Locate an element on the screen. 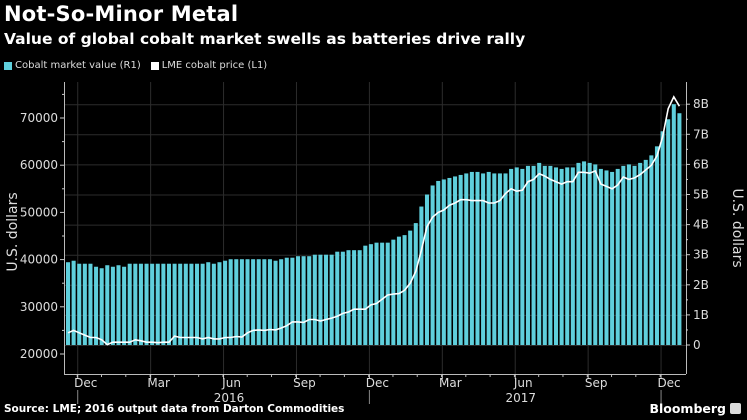 The height and width of the screenshot is (420, 747). brand-name: Bloomberg is located at coordinates (687, 408).